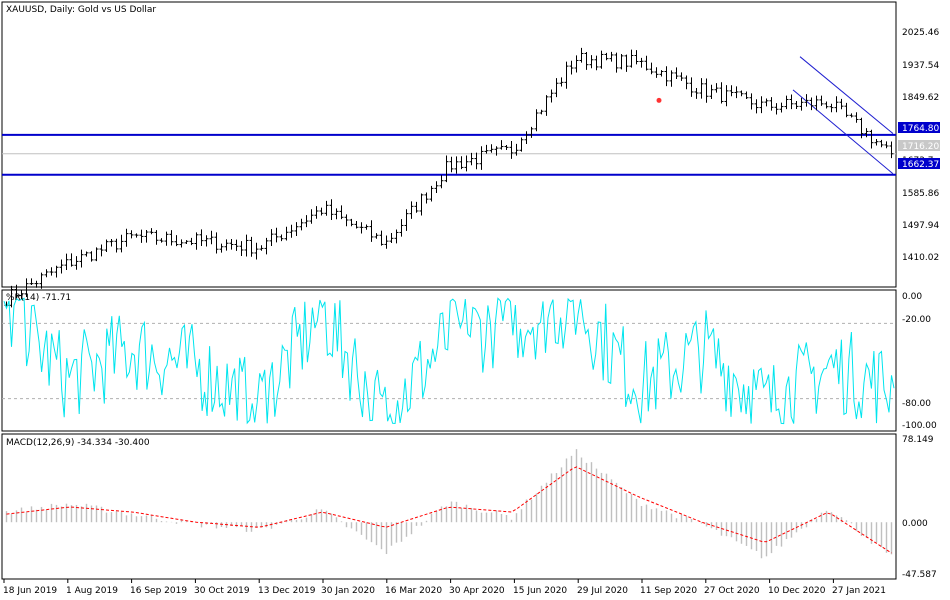 The image size is (950, 600). What do you see at coordinates (668, 591) in the screenshot?
I see `x-axis-label: 11 Sep 2020` at bounding box center [668, 591].